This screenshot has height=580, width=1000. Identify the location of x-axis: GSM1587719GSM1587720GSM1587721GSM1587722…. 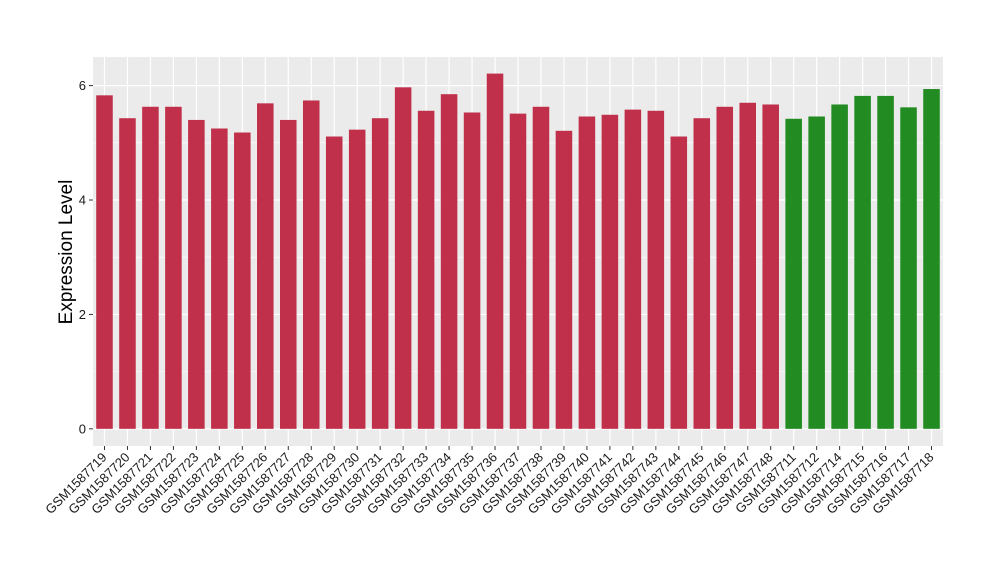
(489, 481).